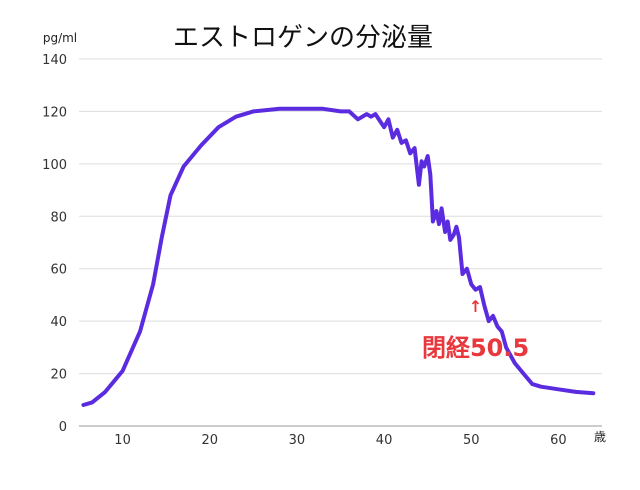 The width and height of the screenshot is (640, 490). Describe the element at coordinates (303, 38) in the screenshot. I see `chart-title: エストロゲンの分泌量` at that location.